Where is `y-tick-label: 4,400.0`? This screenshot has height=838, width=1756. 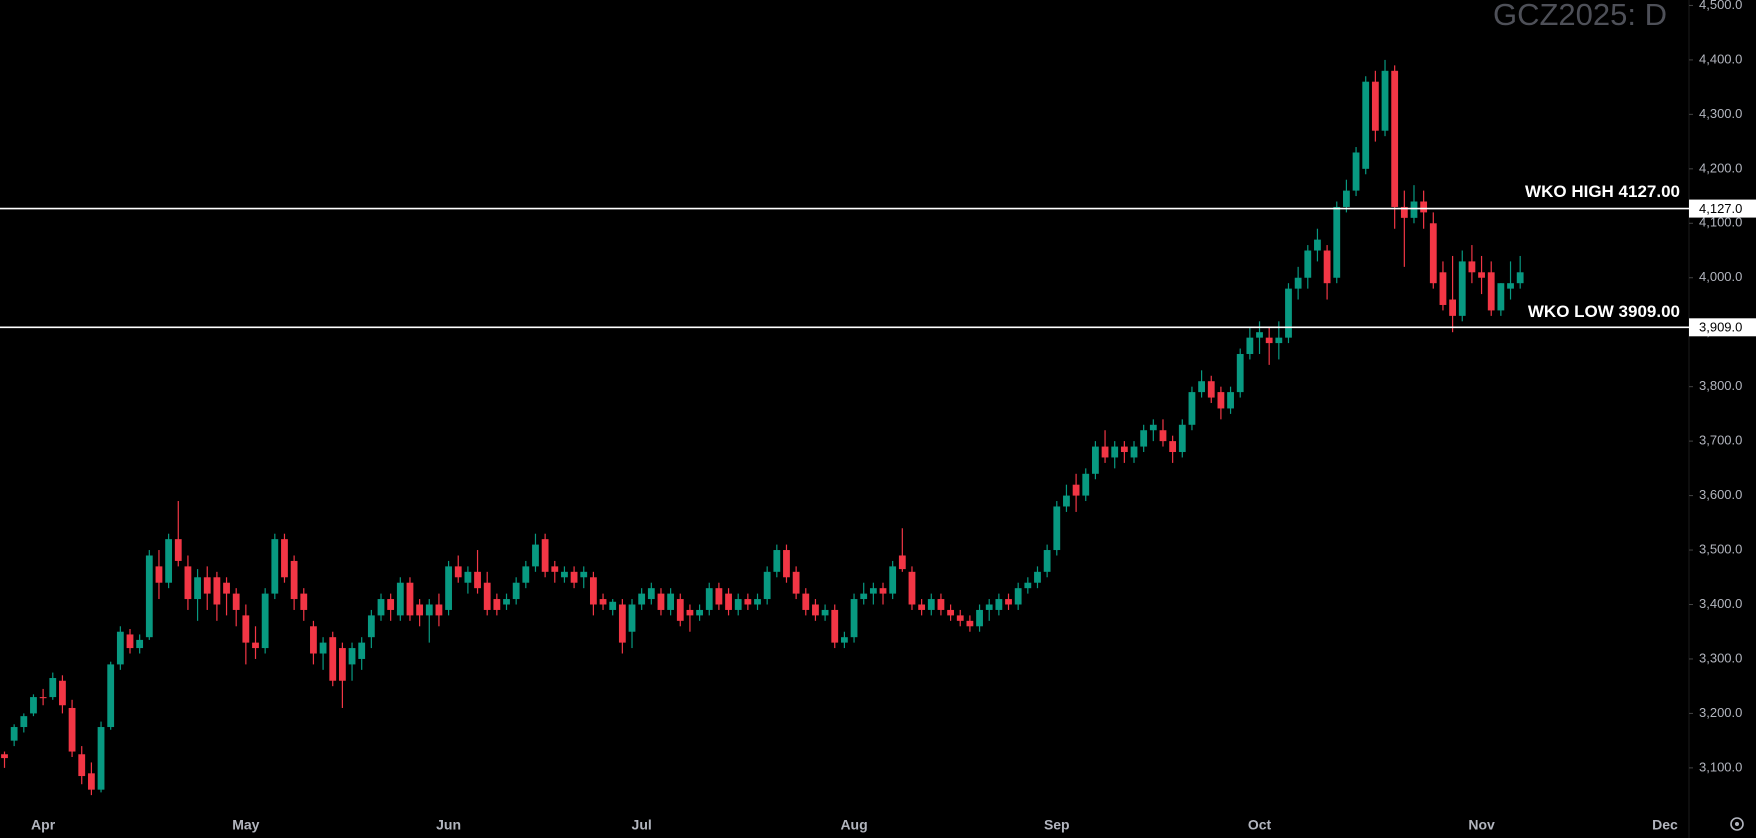
y-tick-label: 4,400.0 is located at coordinates (1720, 58).